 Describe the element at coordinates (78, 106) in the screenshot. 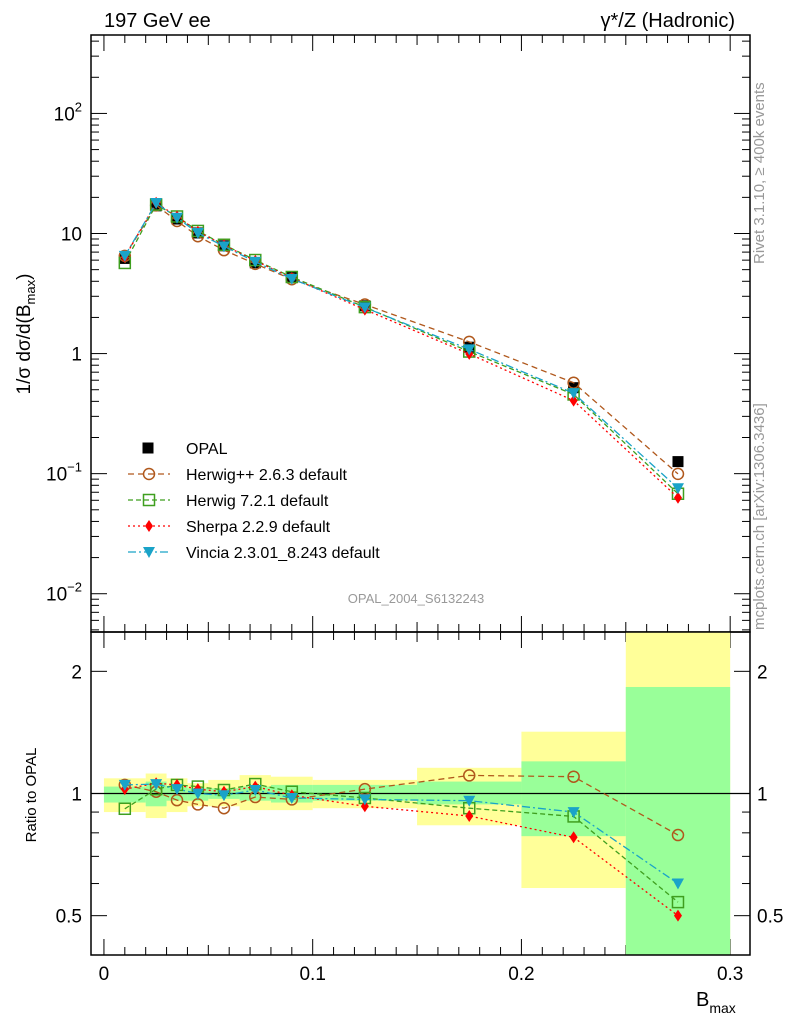

I see `y-tick-label-exp: 2` at that location.